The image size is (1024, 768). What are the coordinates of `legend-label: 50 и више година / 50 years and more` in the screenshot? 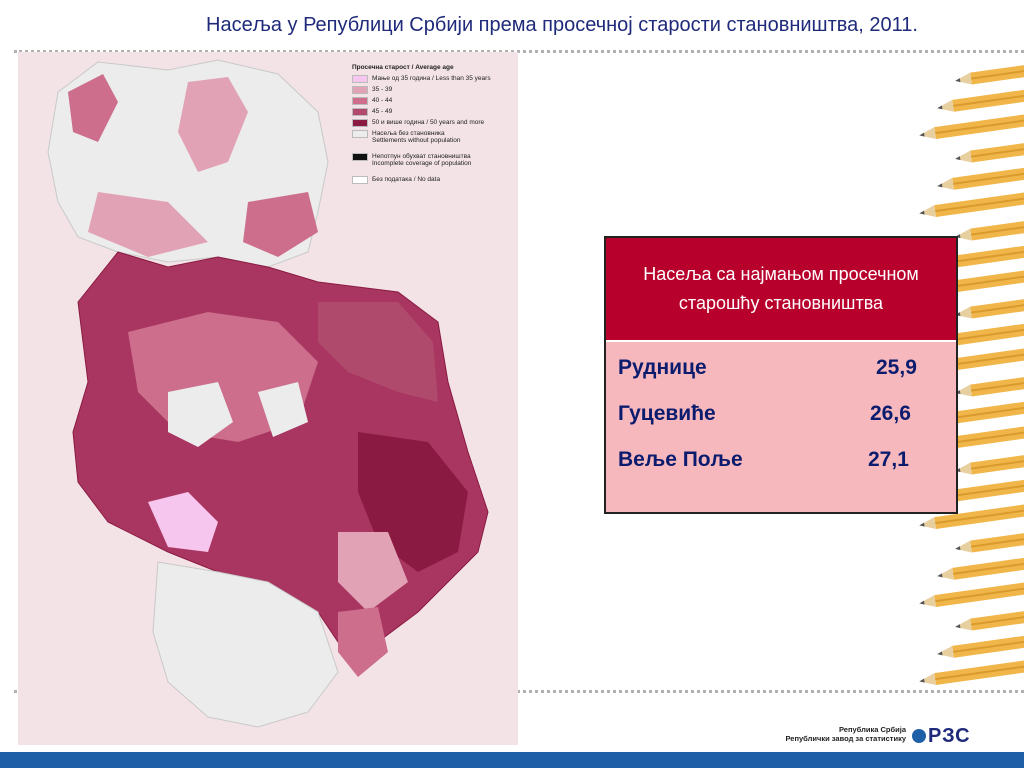 It's located at (428, 122).